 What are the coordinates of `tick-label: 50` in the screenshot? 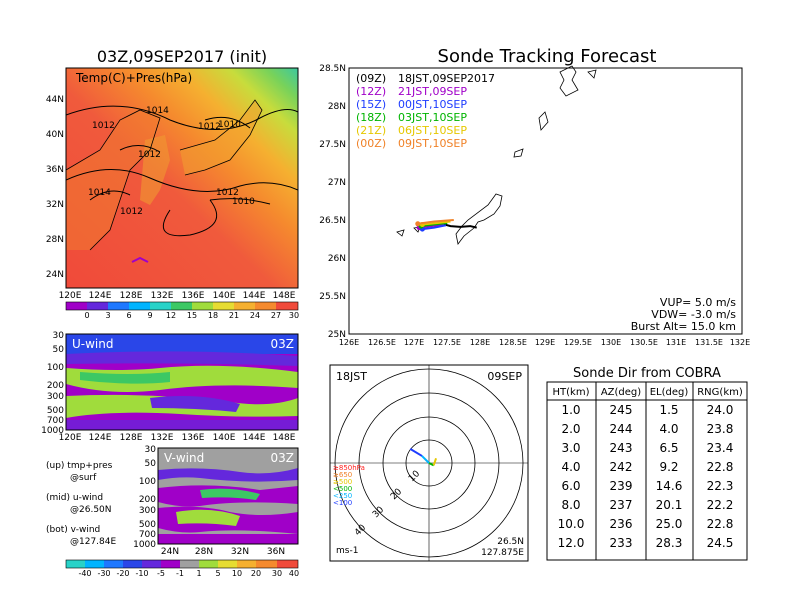 It's located at (59, 350).